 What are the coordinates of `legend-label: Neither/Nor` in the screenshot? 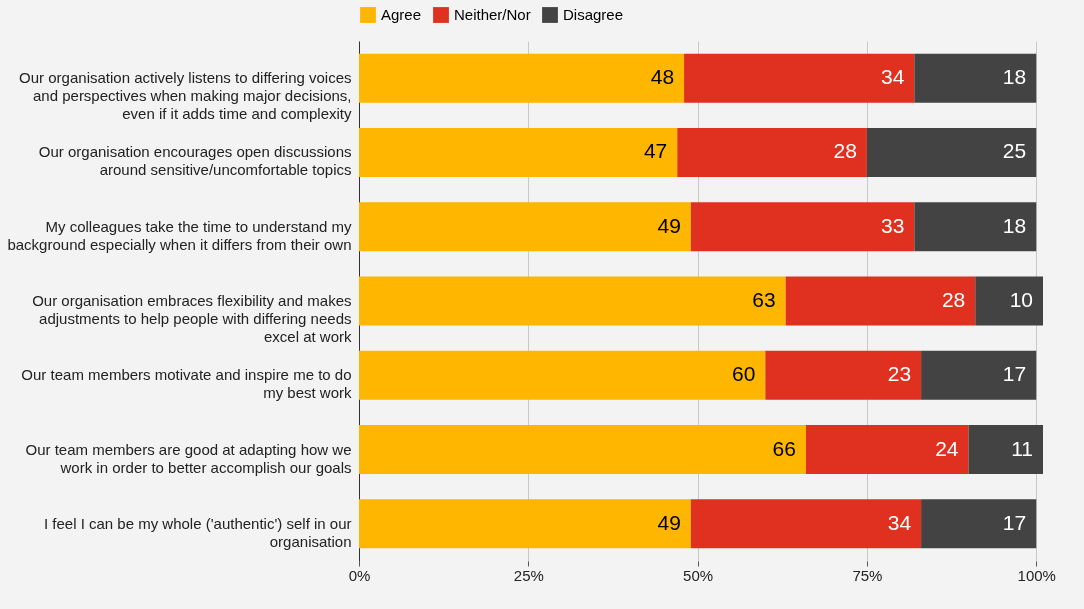 It's located at (492, 14).